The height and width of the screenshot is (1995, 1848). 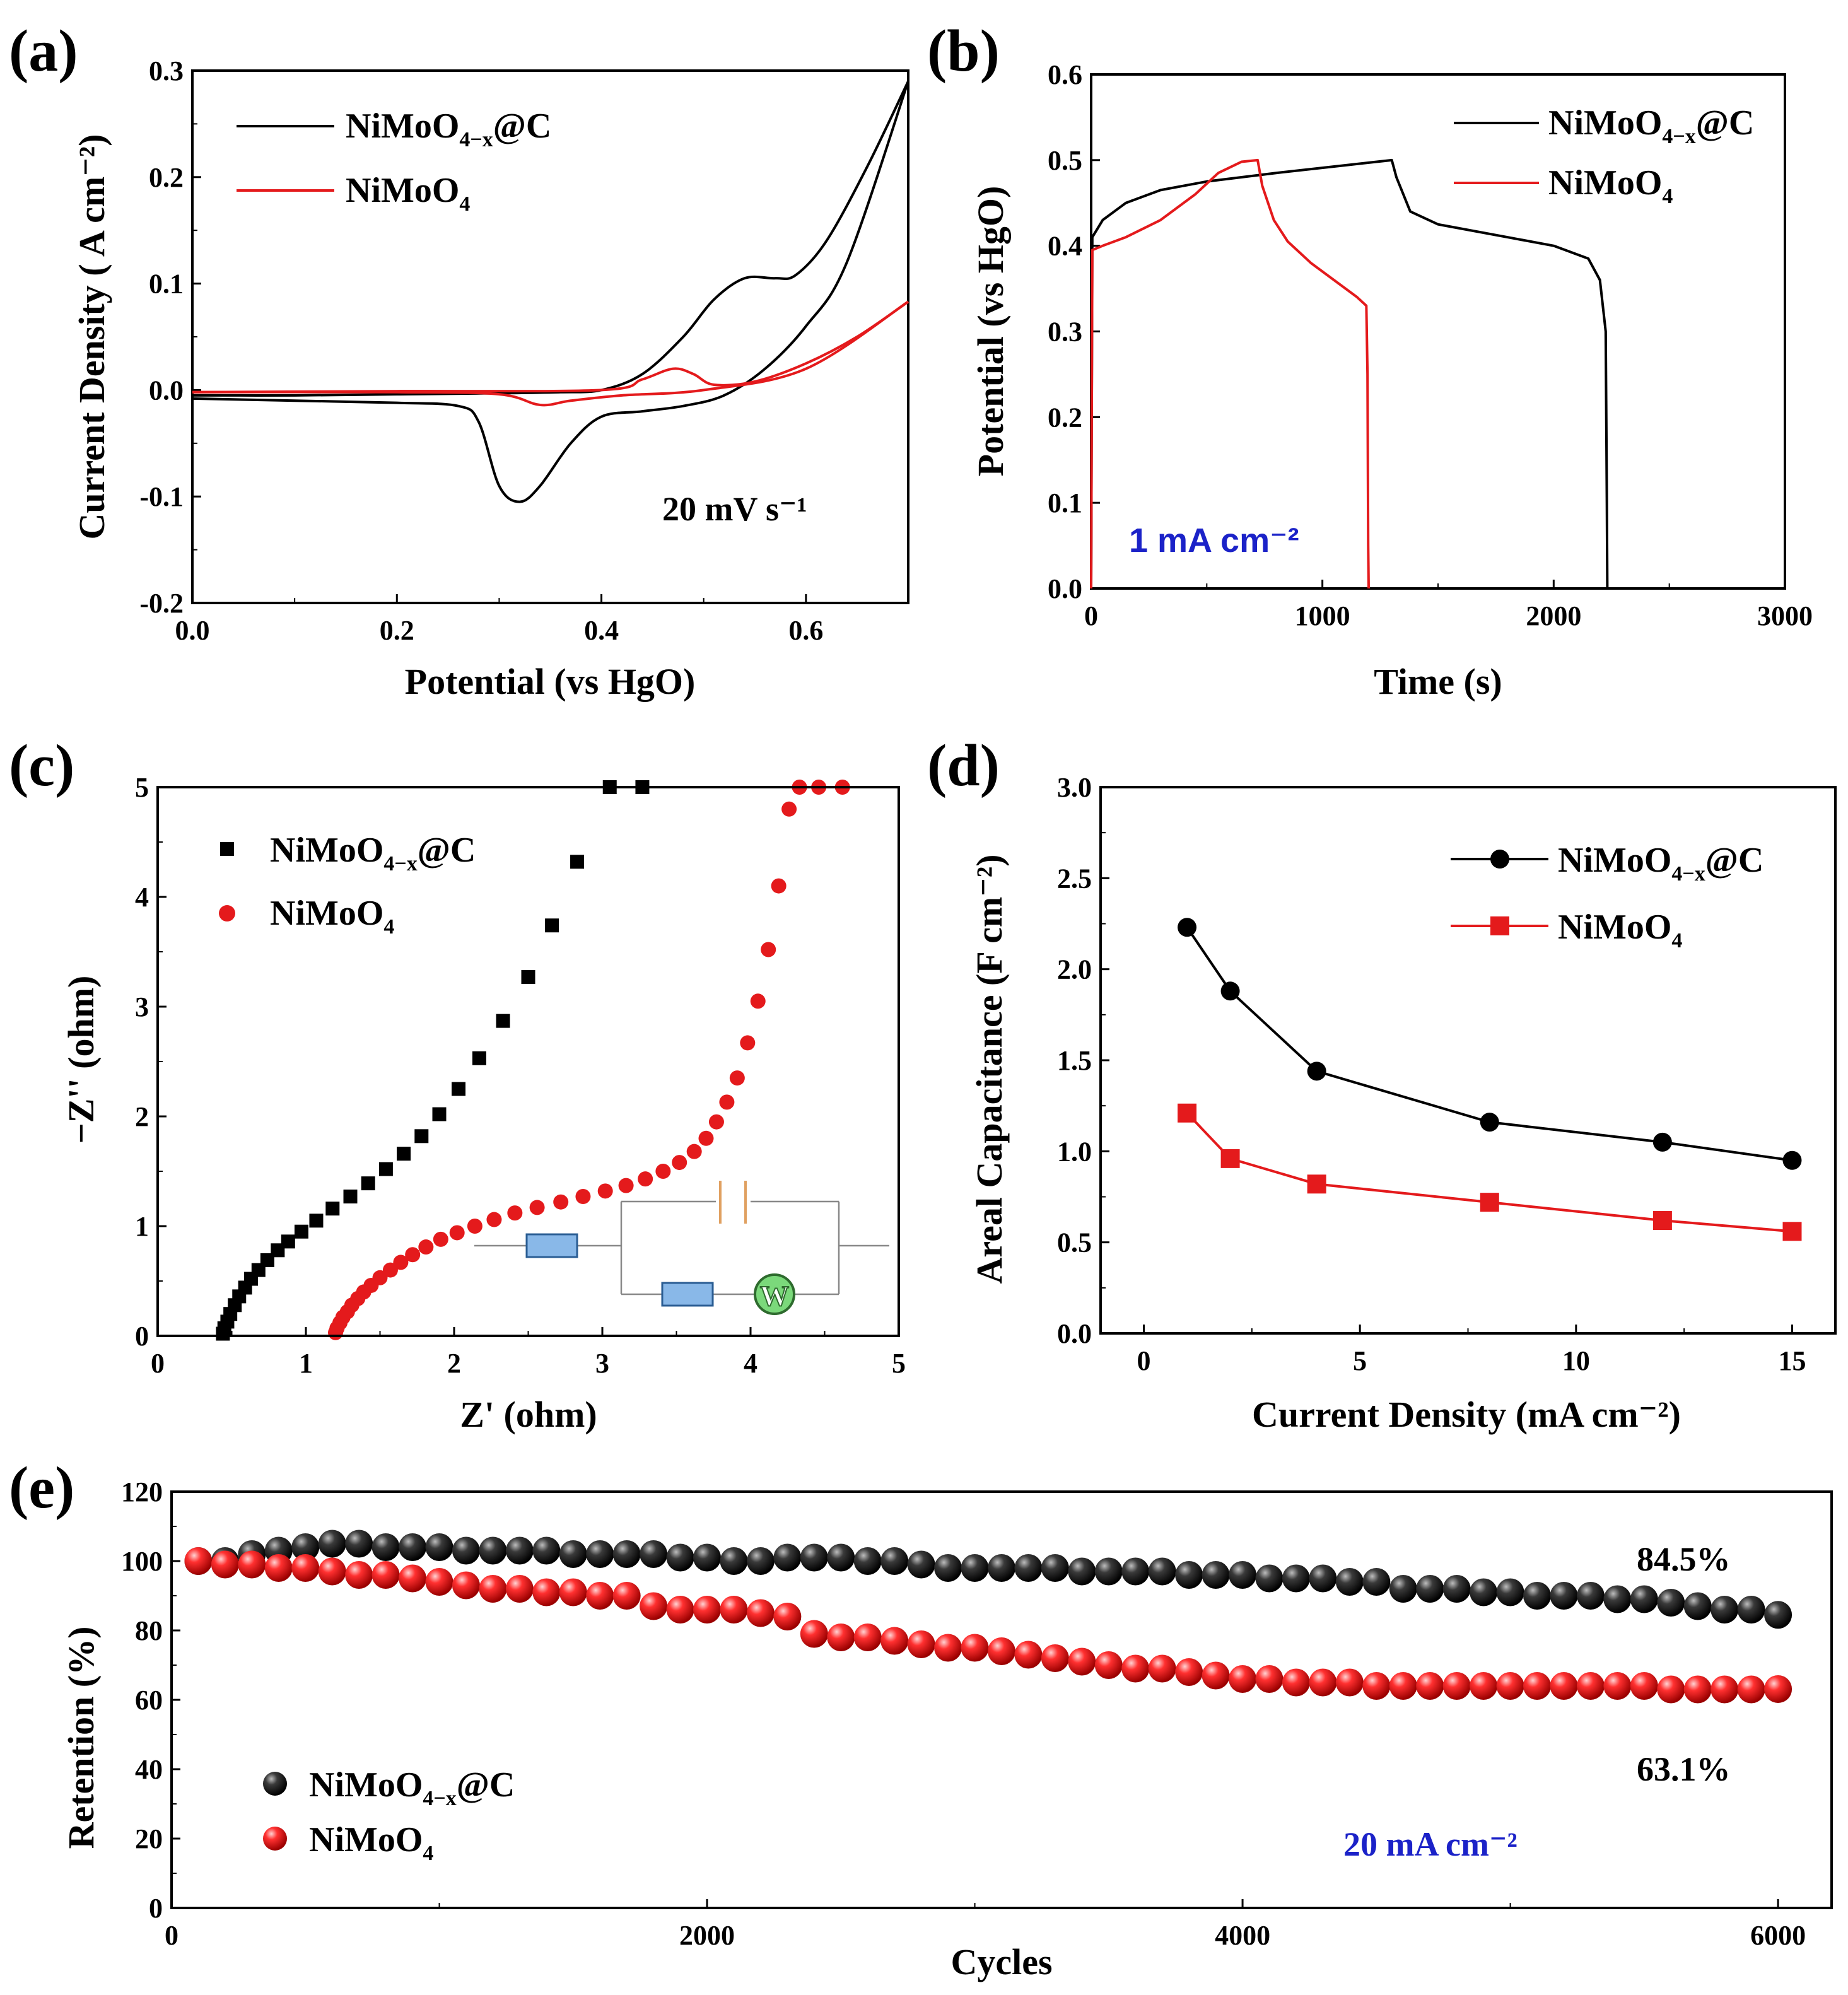 What do you see at coordinates (550, 681) in the screenshot?
I see `panel-a-xlabel: Potential (vs HgO)` at bounding box center [550, 681].